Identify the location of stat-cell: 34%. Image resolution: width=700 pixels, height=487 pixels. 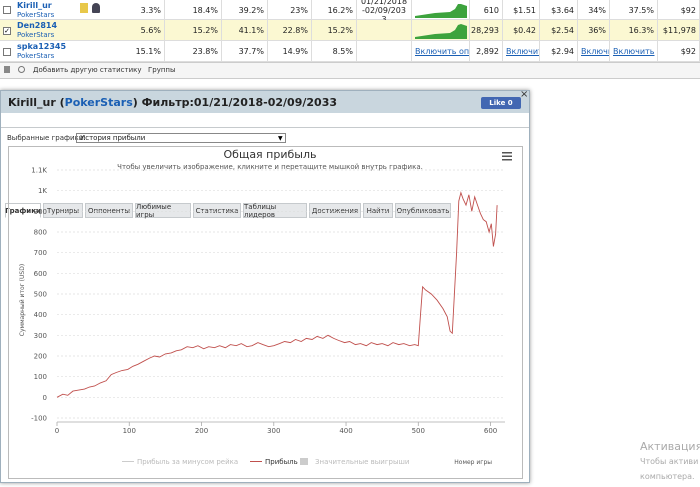
(594, 10).